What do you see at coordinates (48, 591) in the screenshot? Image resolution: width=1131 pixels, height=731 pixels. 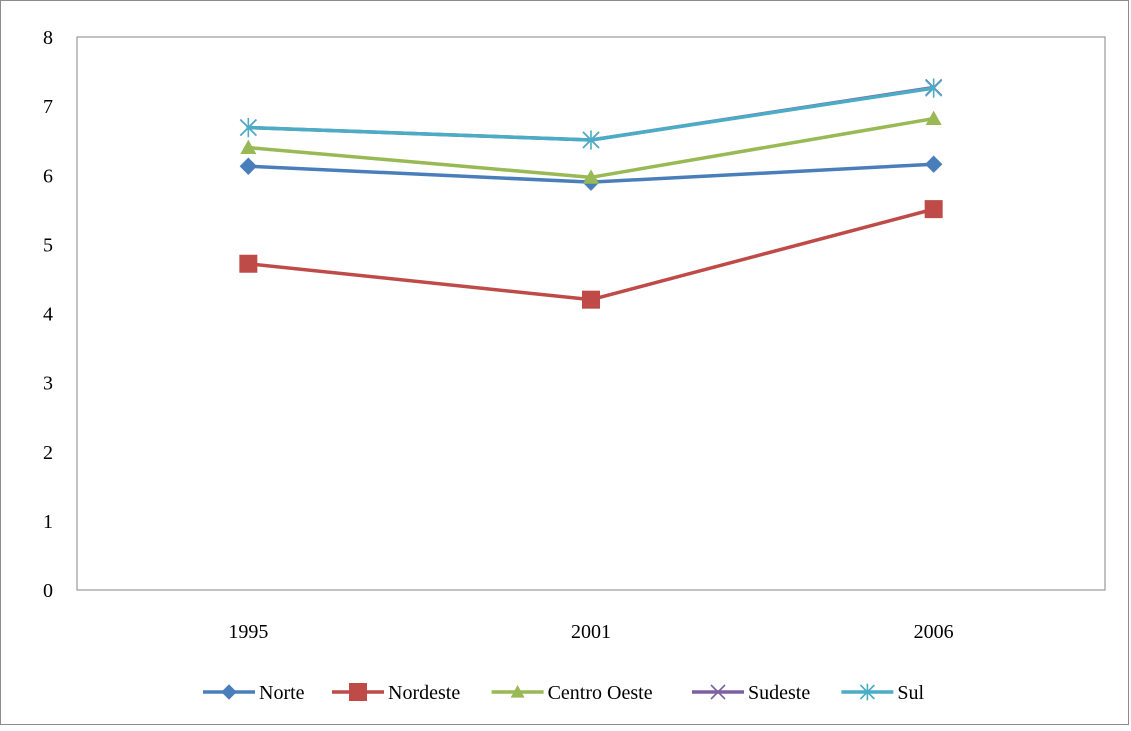 I see `y-tick-label: 0` at bounding box center [48, 591].